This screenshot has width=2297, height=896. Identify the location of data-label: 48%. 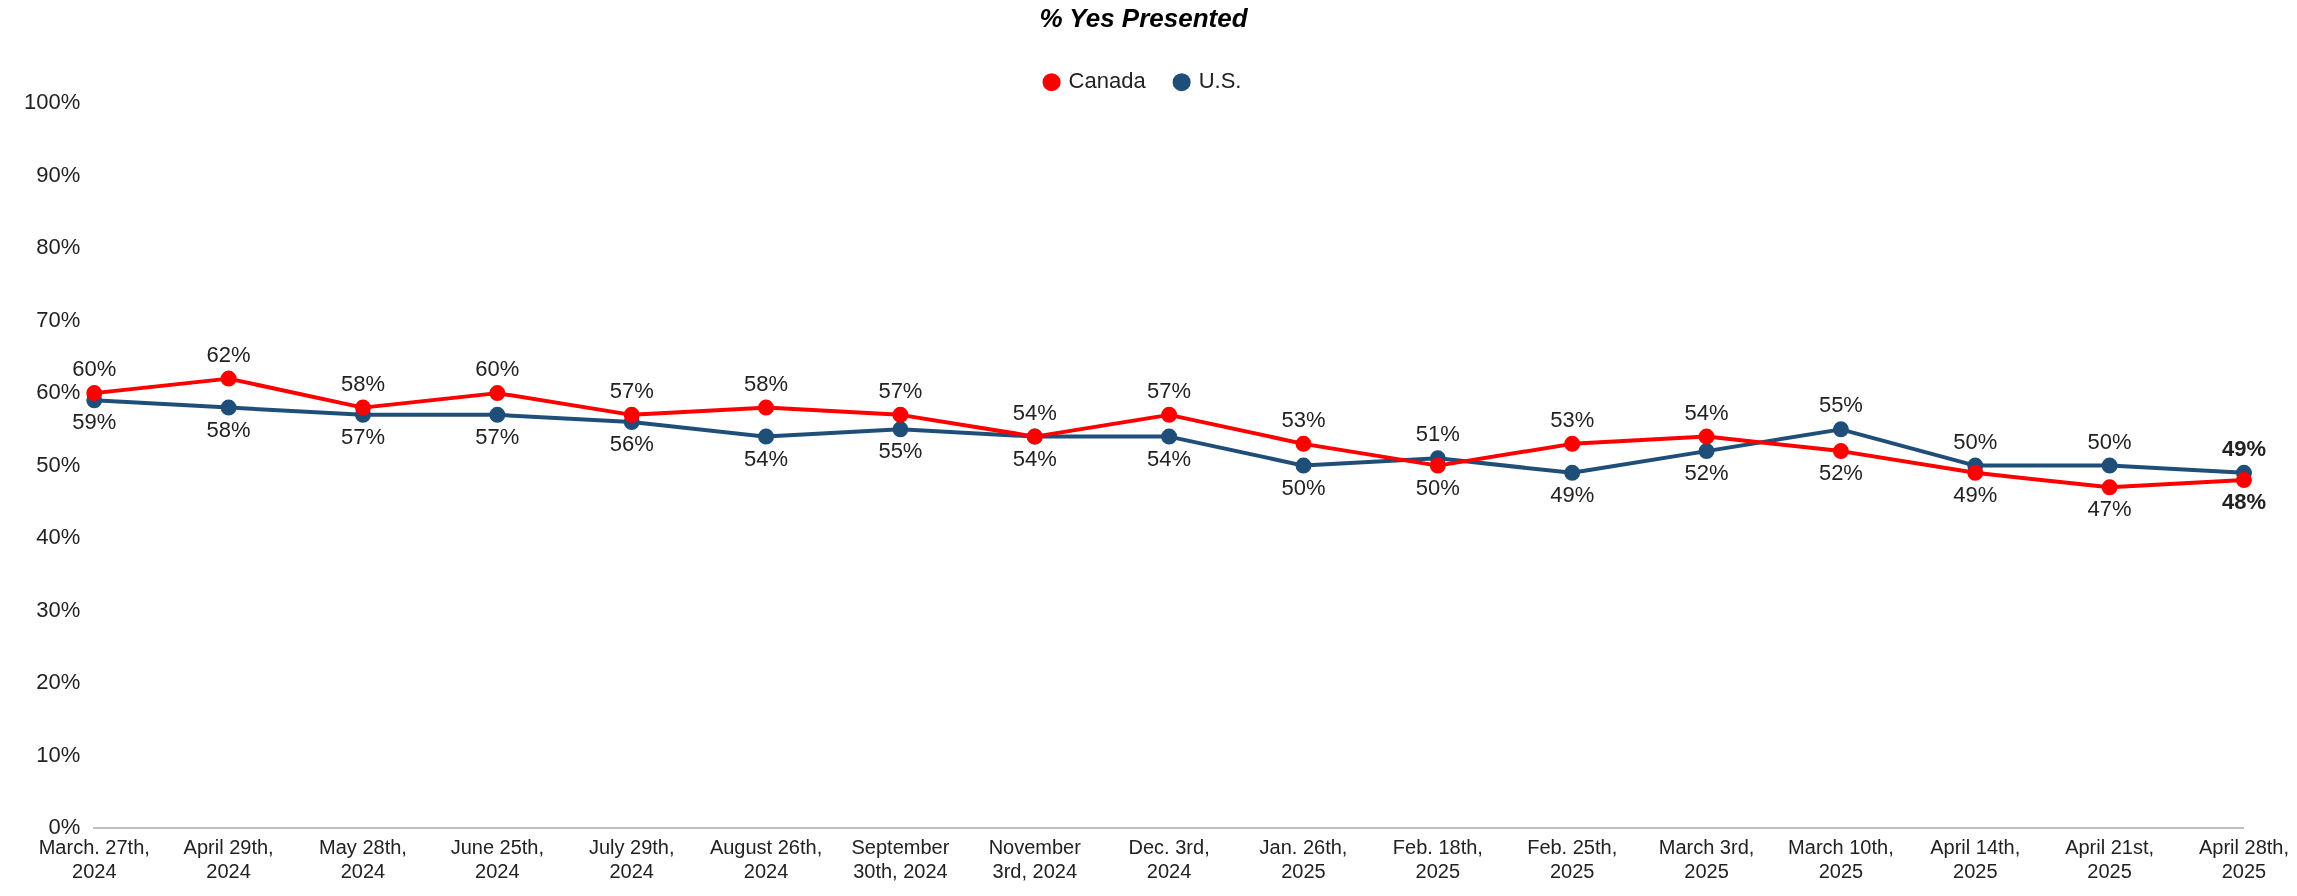
(2243, 502).